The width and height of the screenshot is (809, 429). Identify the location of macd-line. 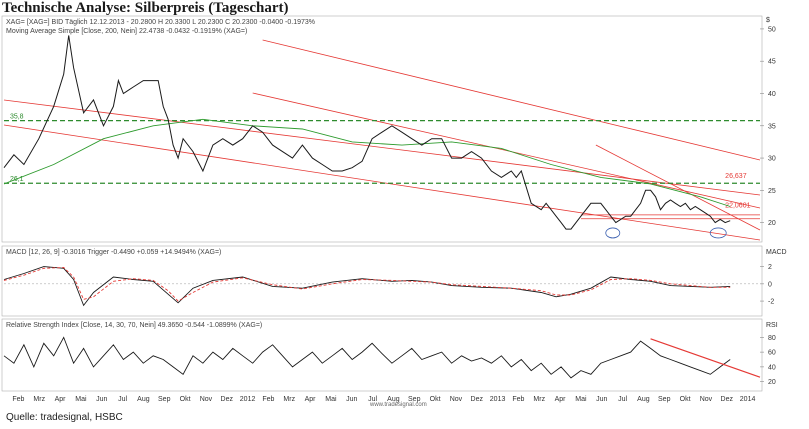
(367, 286).